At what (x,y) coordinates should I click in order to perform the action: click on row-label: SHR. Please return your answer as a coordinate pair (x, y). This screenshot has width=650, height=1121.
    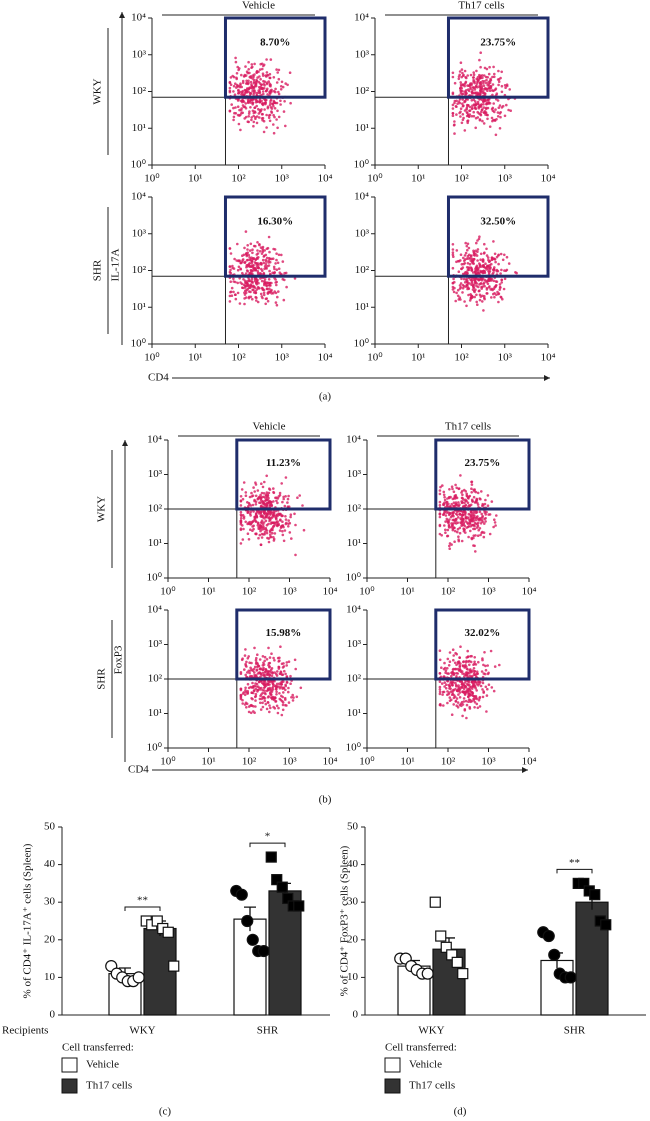
    Looking at the image, I should click on (102, 679).